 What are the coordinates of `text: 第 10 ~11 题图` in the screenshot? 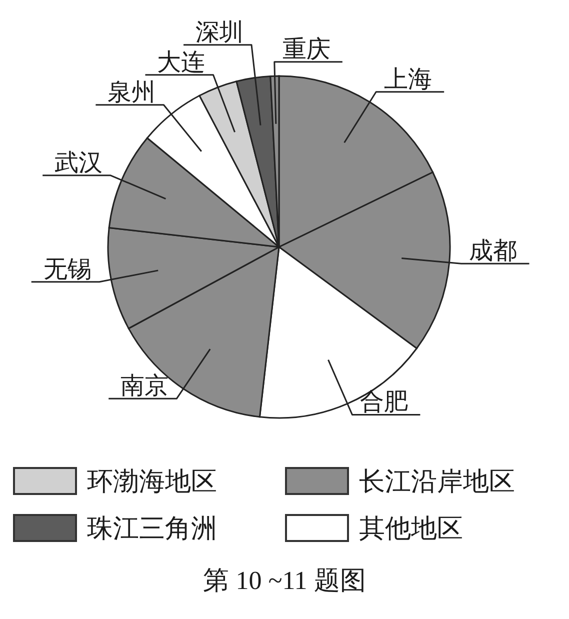 It's located at (284, 581).